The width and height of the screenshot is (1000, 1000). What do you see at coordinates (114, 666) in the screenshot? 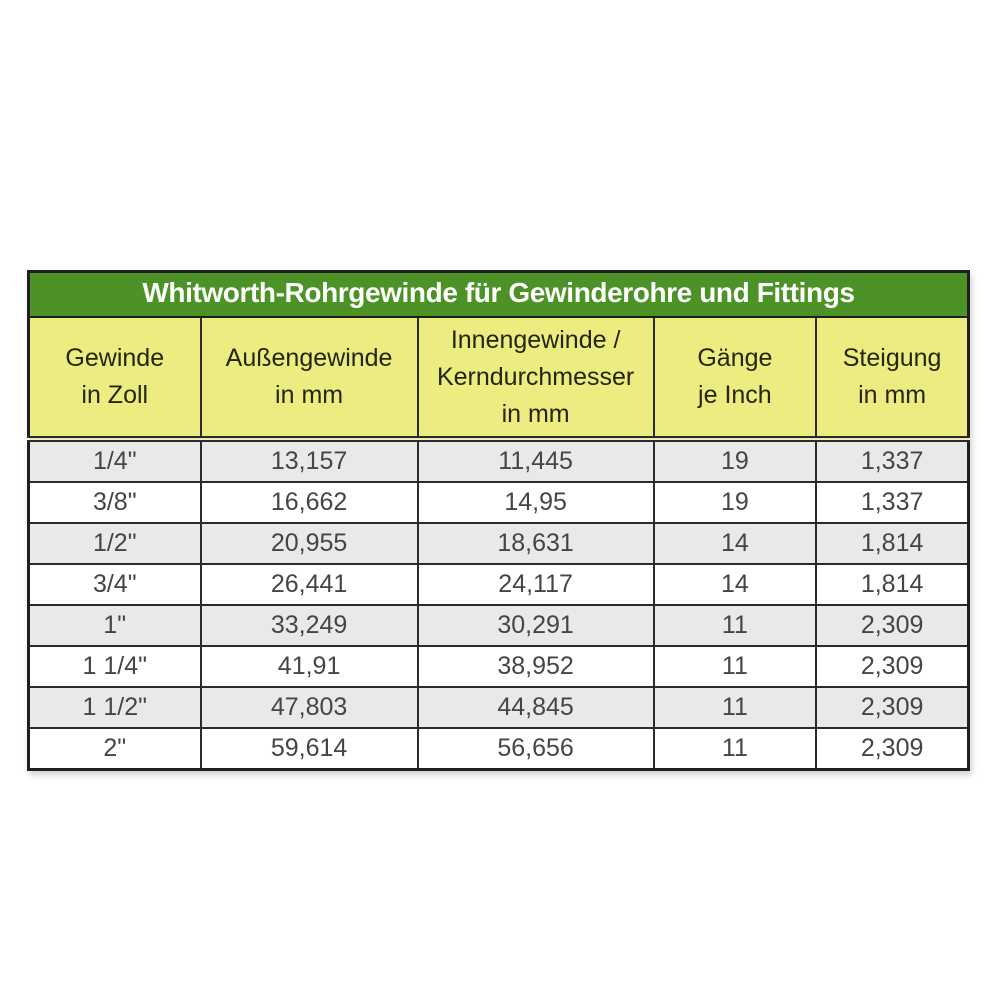
I see `cell-gewinde-in-zoll: 1 1/4"` at bounding box center [114, 666].